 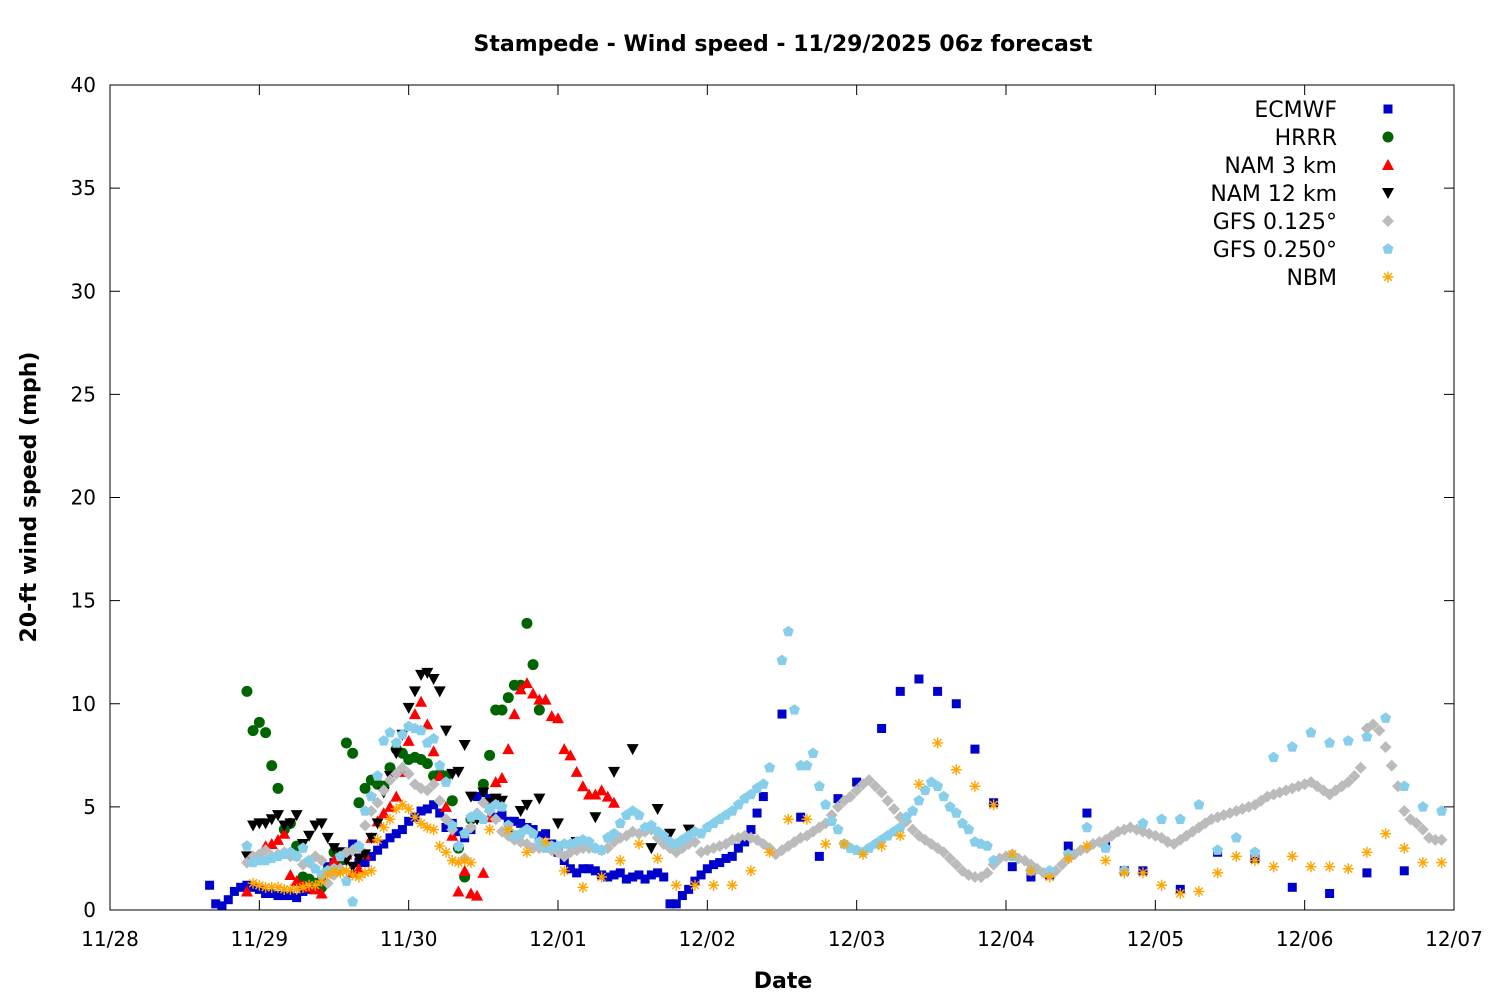 What do you see at coordinates (83, 704) in the screenshot?
I see `y-tick-label: 10` at bounding box center [83, 704].